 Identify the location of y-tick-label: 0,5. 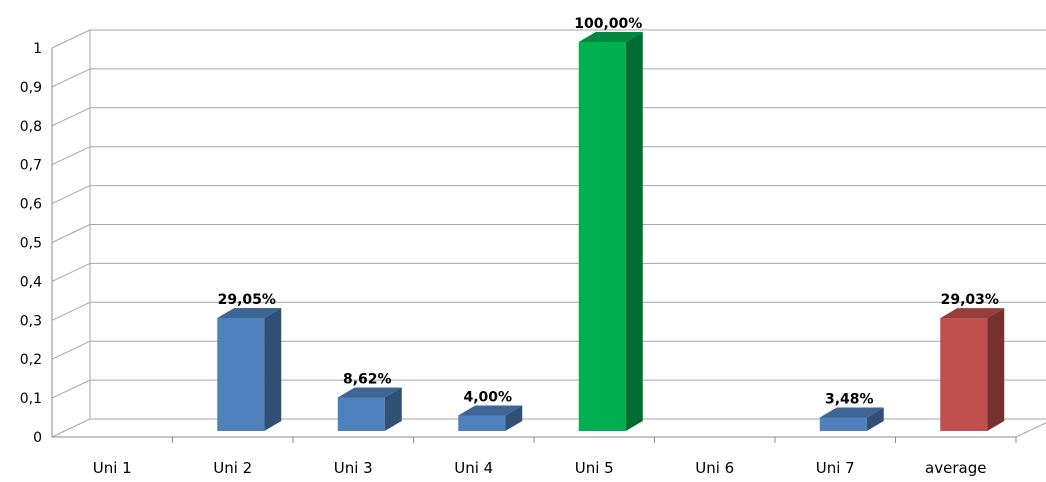
(31, 244).